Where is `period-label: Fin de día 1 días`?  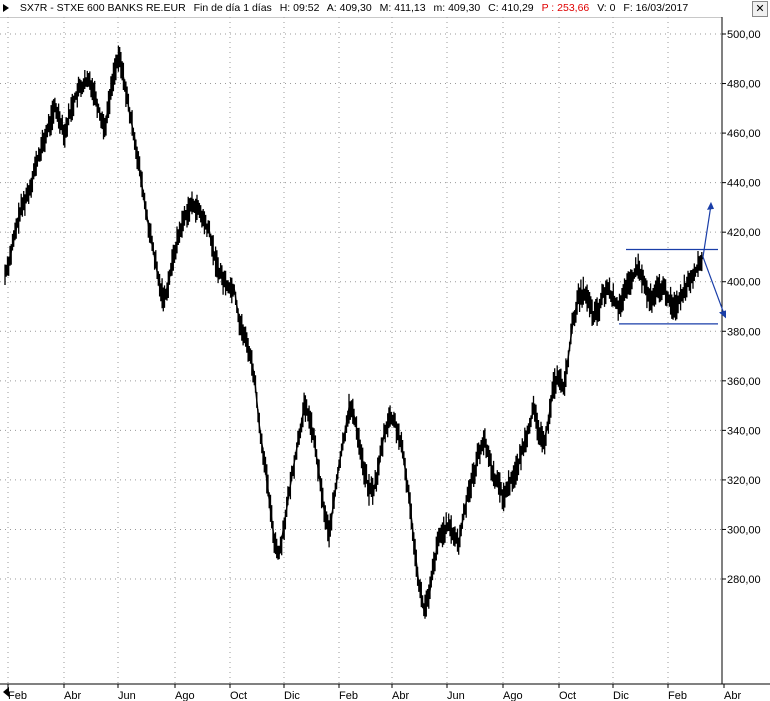
period-label: Fin de día 1 días is located at coordinates (232, 8).